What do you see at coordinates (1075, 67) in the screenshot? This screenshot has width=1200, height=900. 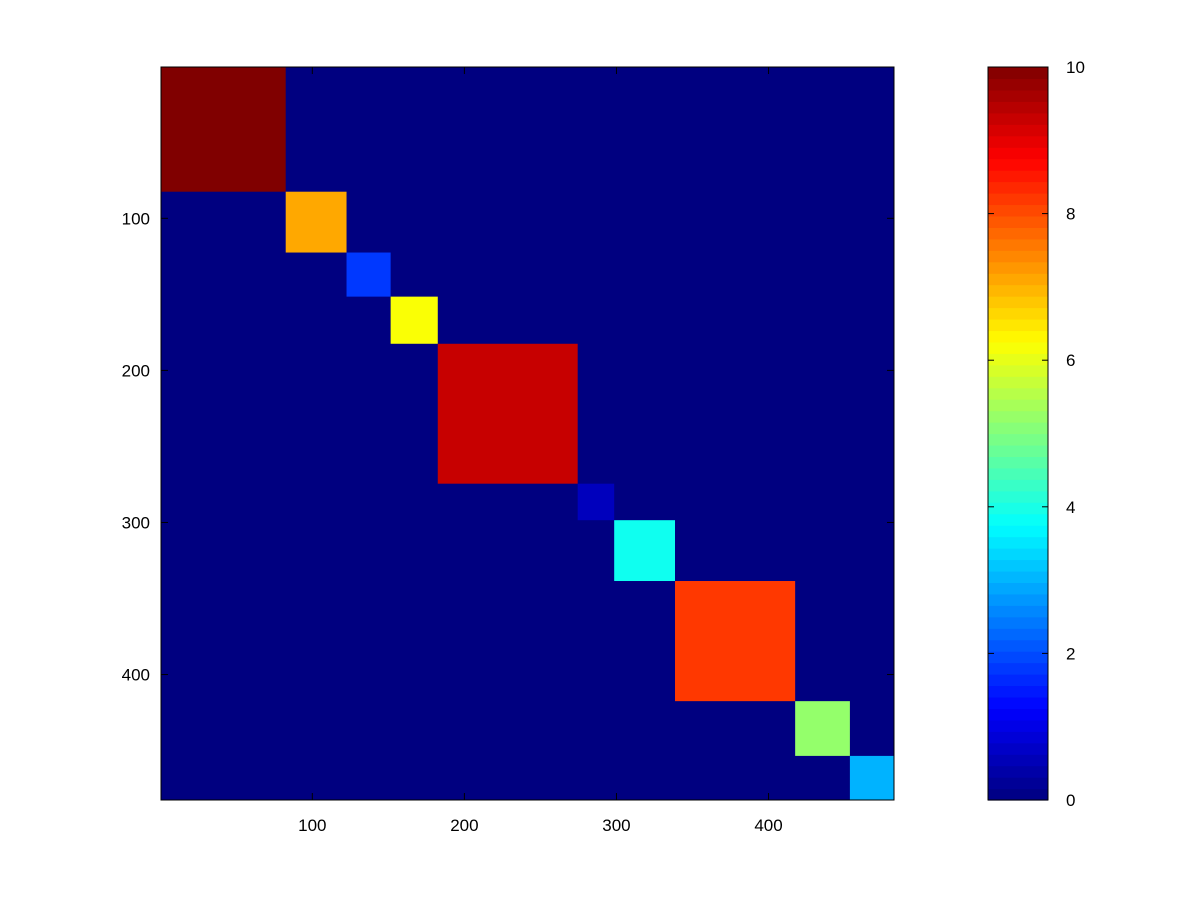 I see `colorbar-tick-label: 10` at bounding box center [1075, 67].